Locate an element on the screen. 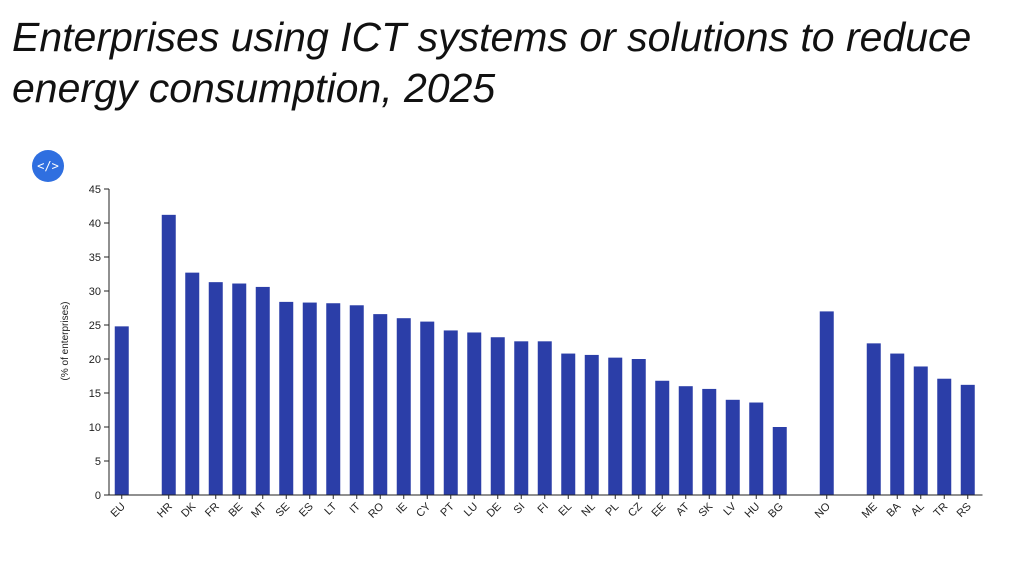 The width and height of the screenshot is (1024, 577). y-tick-label: 35 is located at coordinates (95, 258).